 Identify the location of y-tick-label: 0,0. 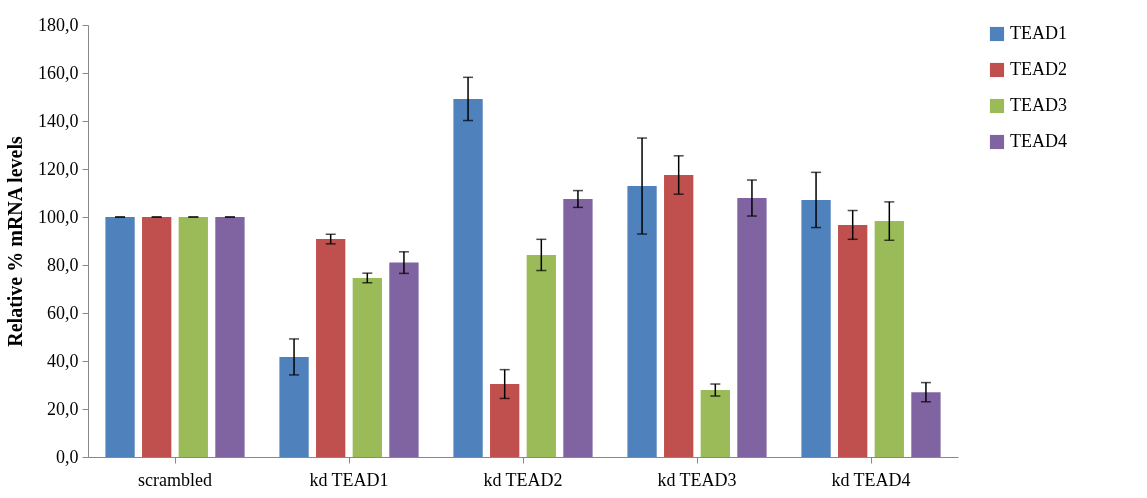
(67, 456).